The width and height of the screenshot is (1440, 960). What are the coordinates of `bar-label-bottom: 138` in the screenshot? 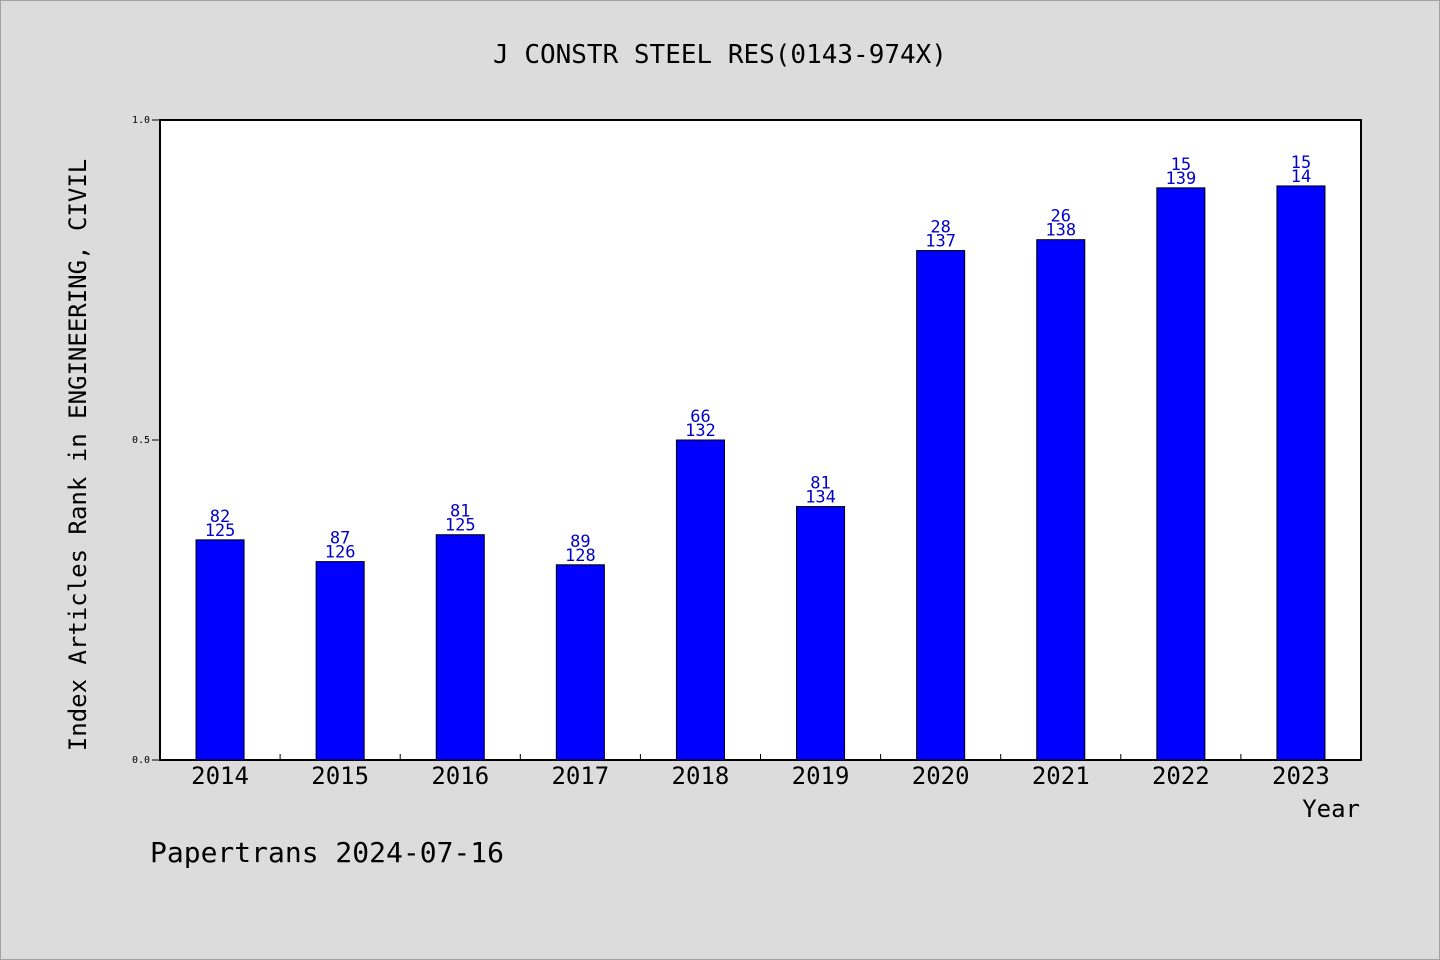 It's located at (1060, 231).